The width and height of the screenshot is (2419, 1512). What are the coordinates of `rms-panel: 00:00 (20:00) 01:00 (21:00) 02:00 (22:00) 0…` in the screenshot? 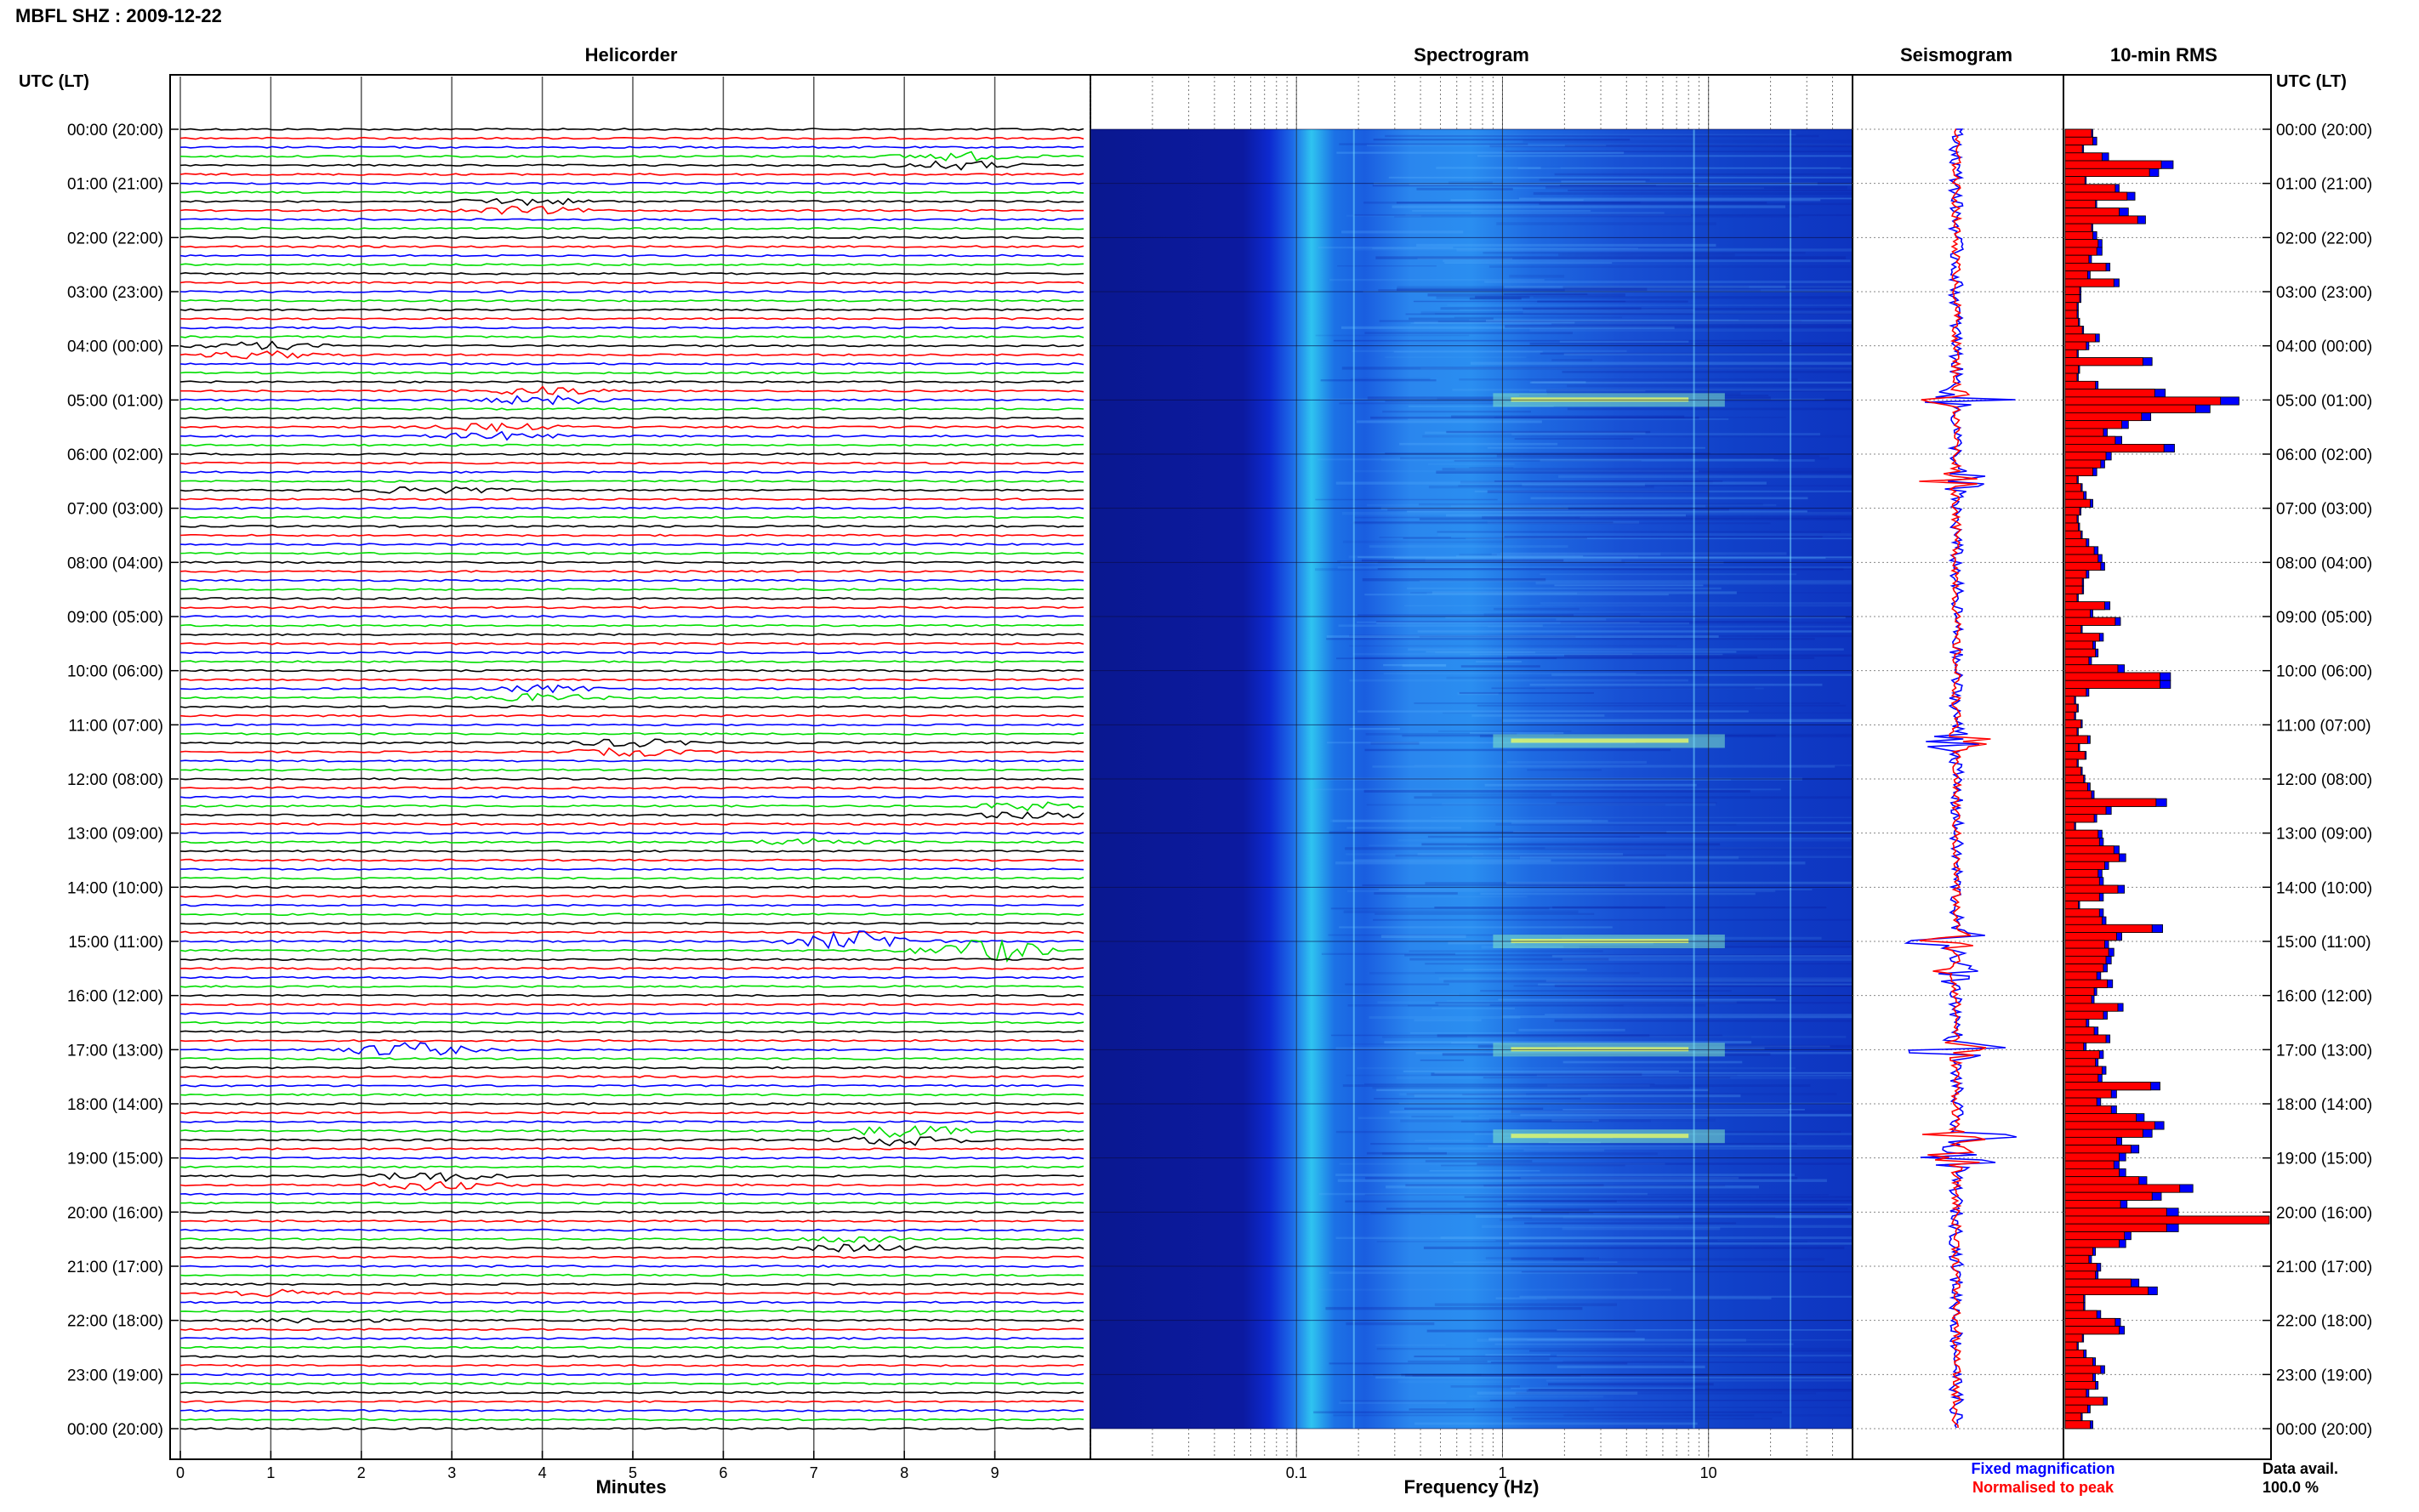 It's located at (2217, 767).